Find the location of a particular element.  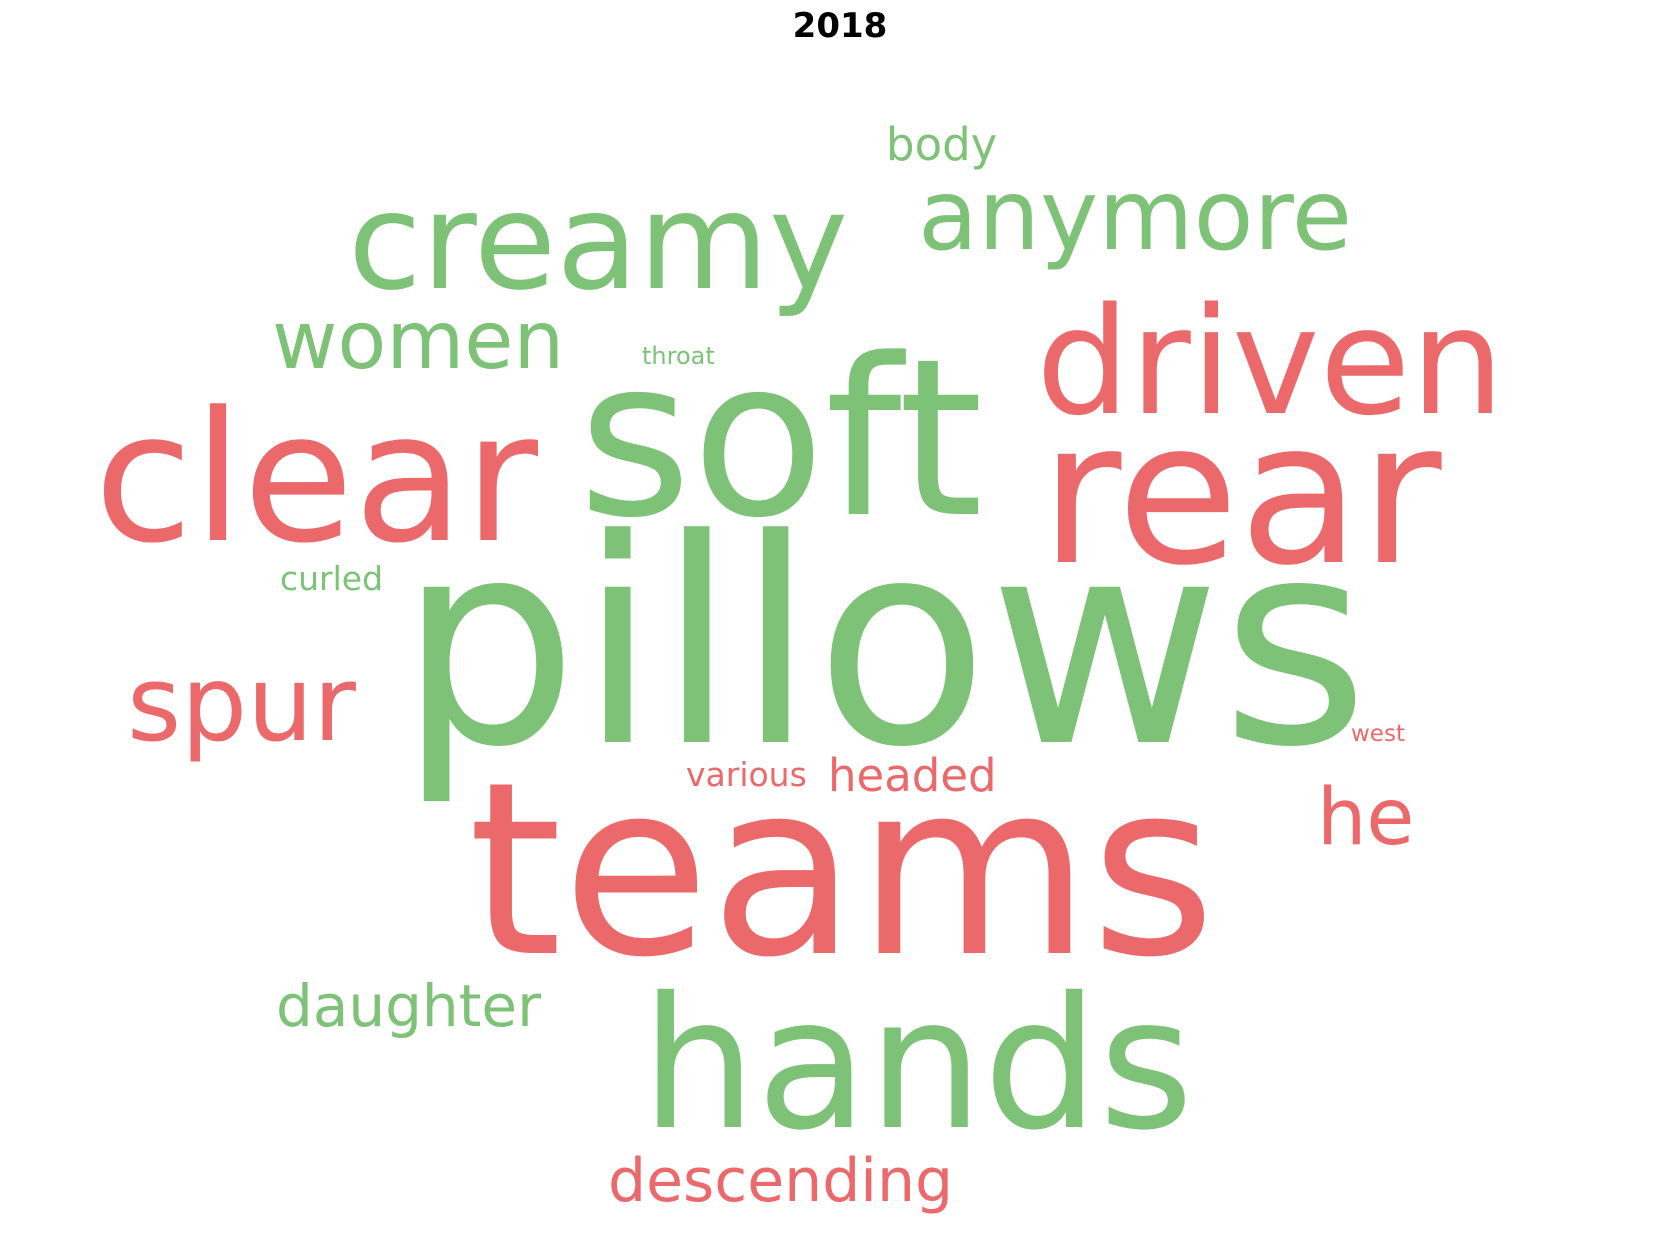

word-various: various is located at coordinates (746, 774).